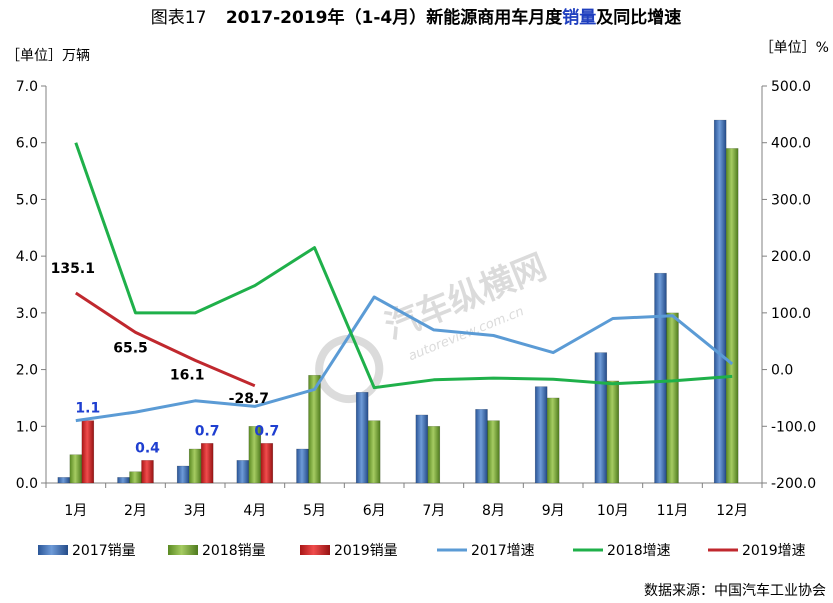 The image size is (833, 603). I want to click on legend-label: 2019增速, so click(774, 551).